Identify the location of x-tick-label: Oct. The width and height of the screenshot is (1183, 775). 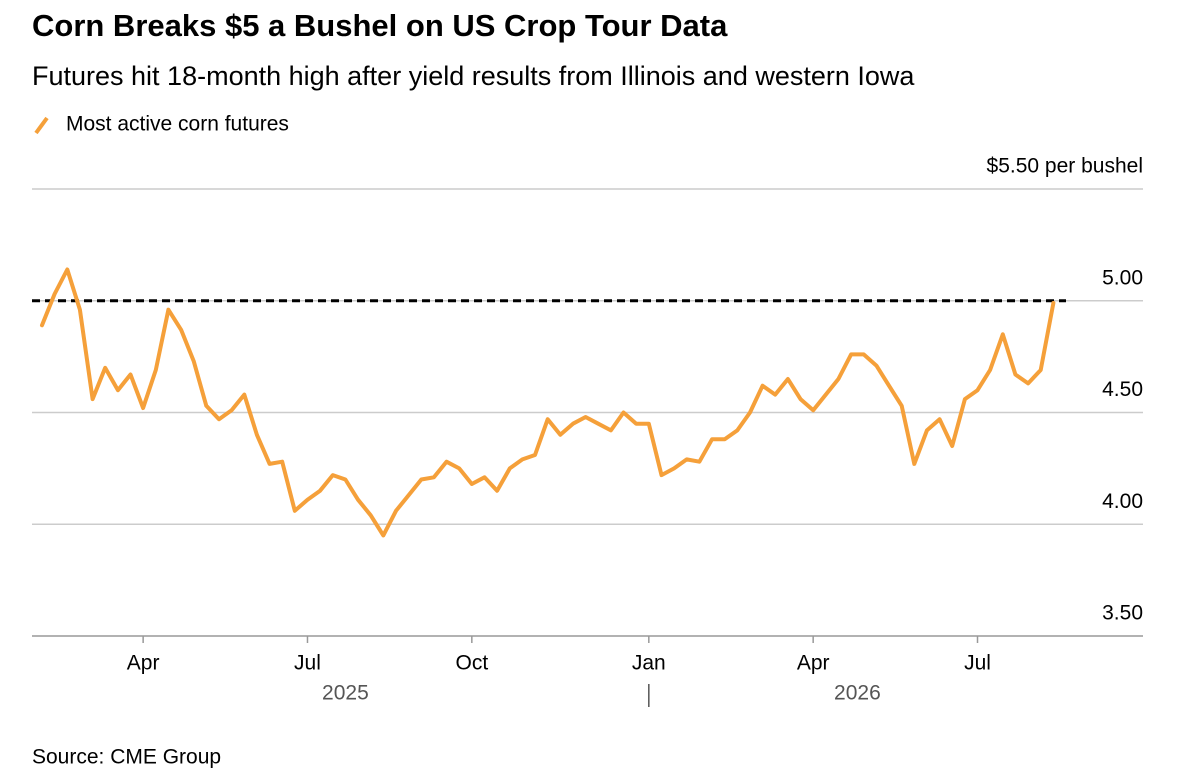
(471, 663).